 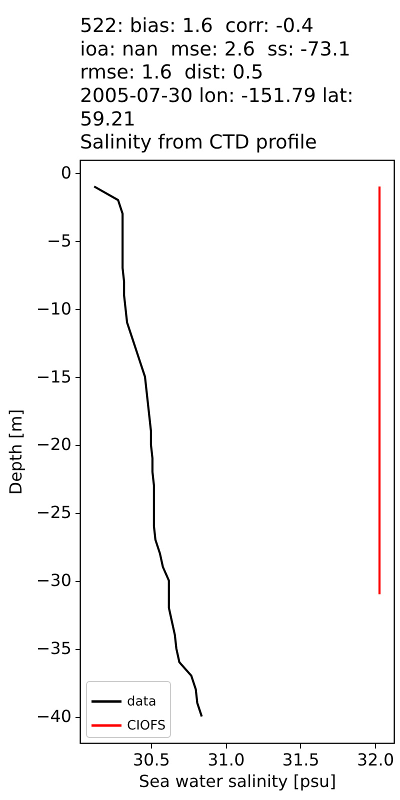 I want to click on chart-title: 522: bias: 1.6 corr: -0.4 ioa: nan mse: 2.6 ss: -73.1 rmse: 1.6 dist: 0.5 2005-07-30 lon: -151.79 lat: 59.21 Salinity from CTD profile, so click(x=217, y=84).